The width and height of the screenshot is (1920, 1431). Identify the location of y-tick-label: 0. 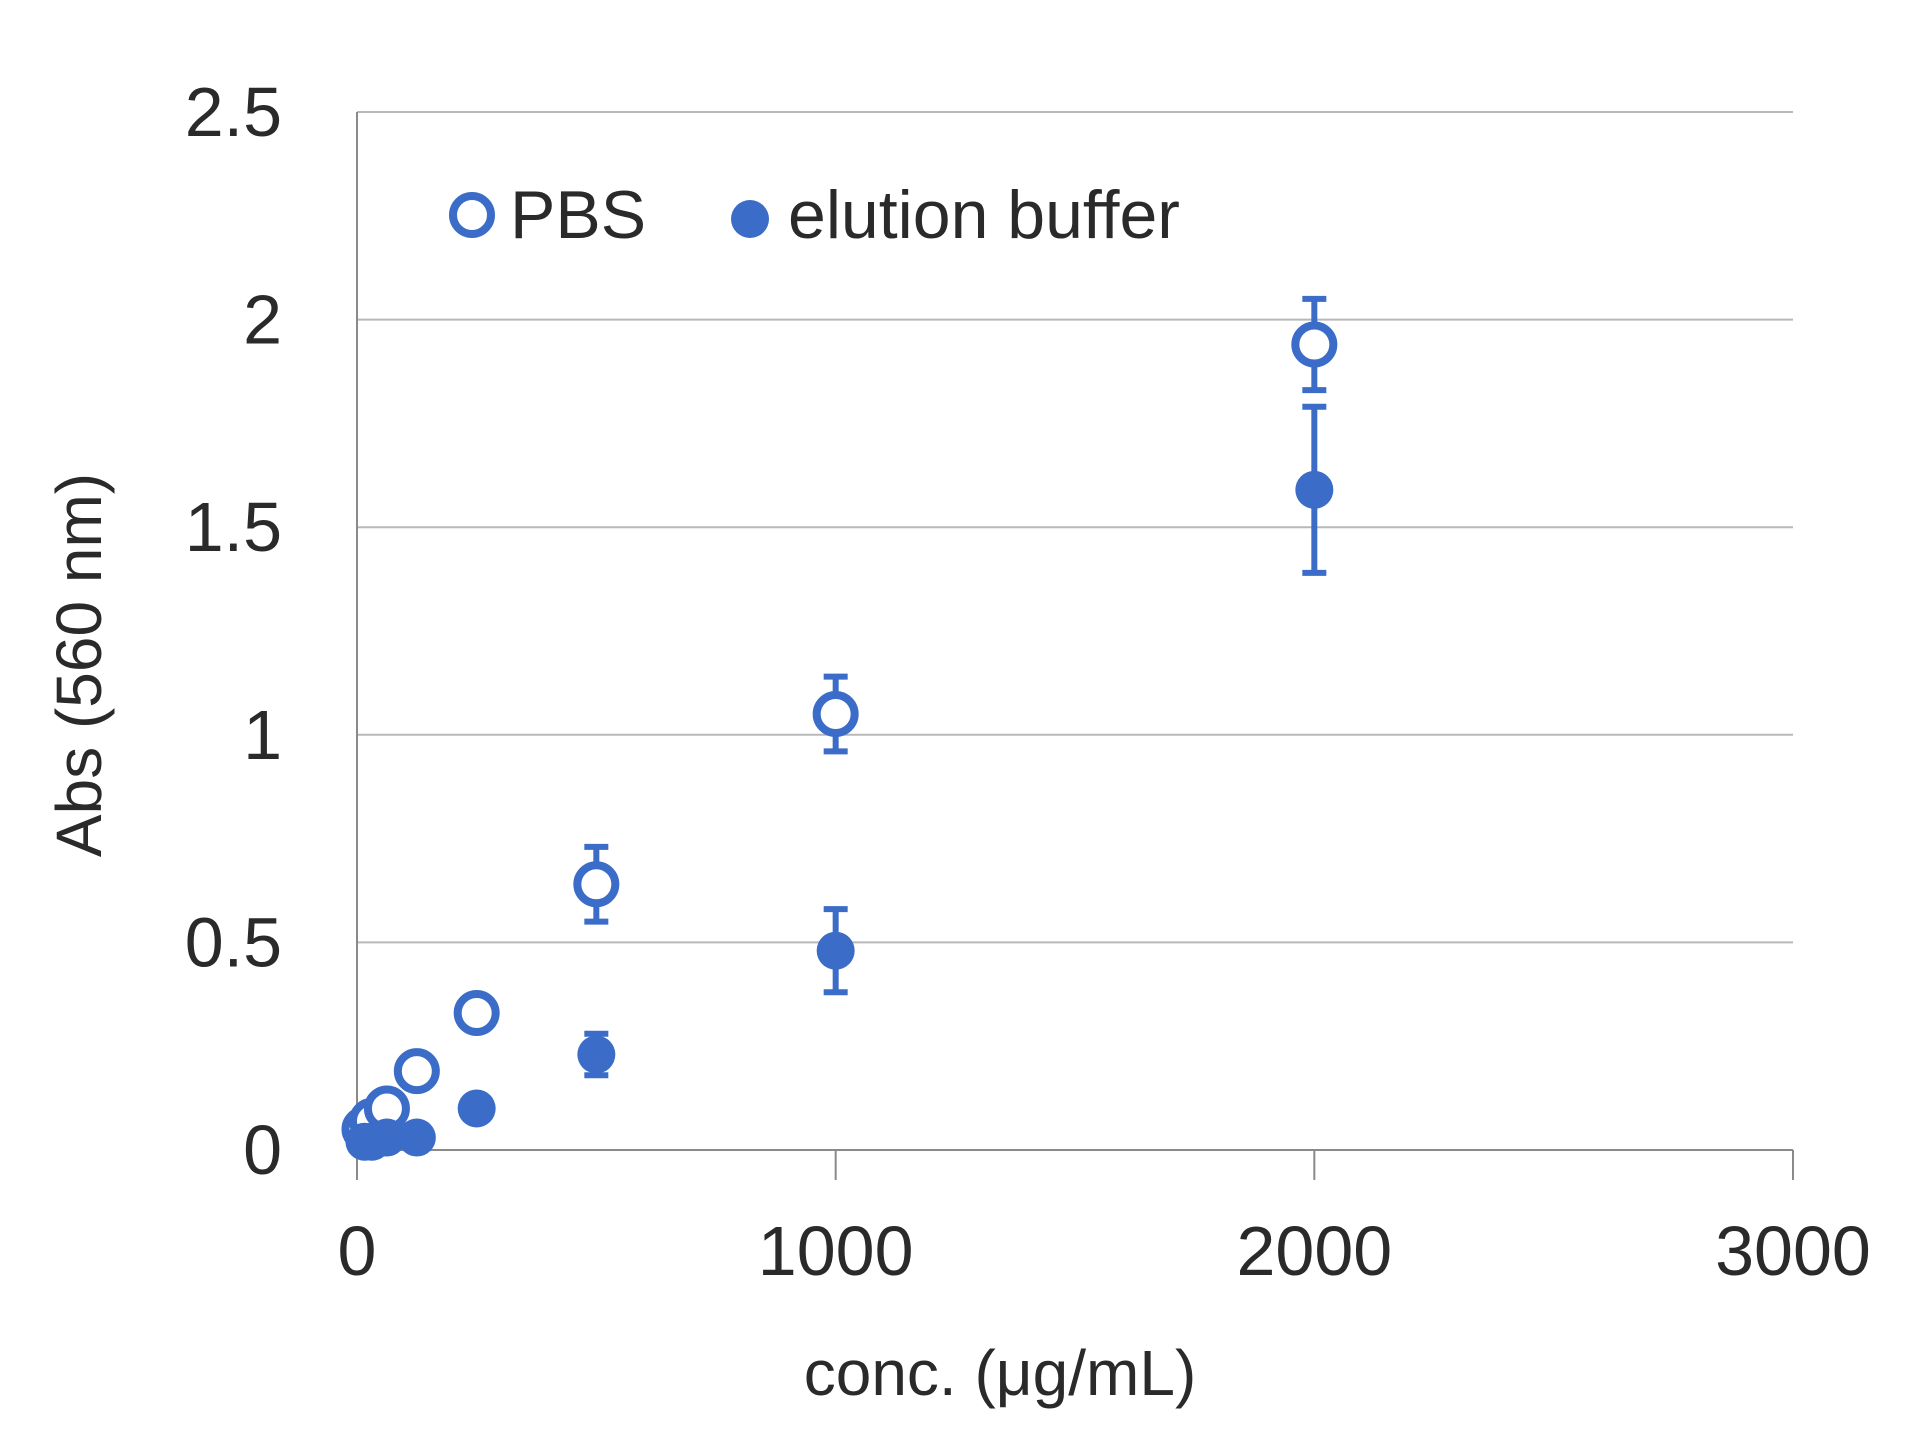
(262, 1150).